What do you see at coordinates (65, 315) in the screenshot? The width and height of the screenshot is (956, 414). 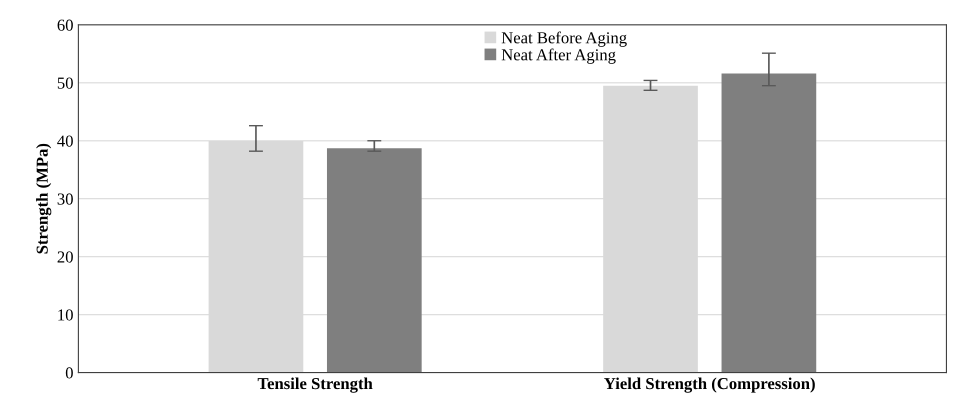 I see `y-tick-label: 10` at bounding box center [65, 315].